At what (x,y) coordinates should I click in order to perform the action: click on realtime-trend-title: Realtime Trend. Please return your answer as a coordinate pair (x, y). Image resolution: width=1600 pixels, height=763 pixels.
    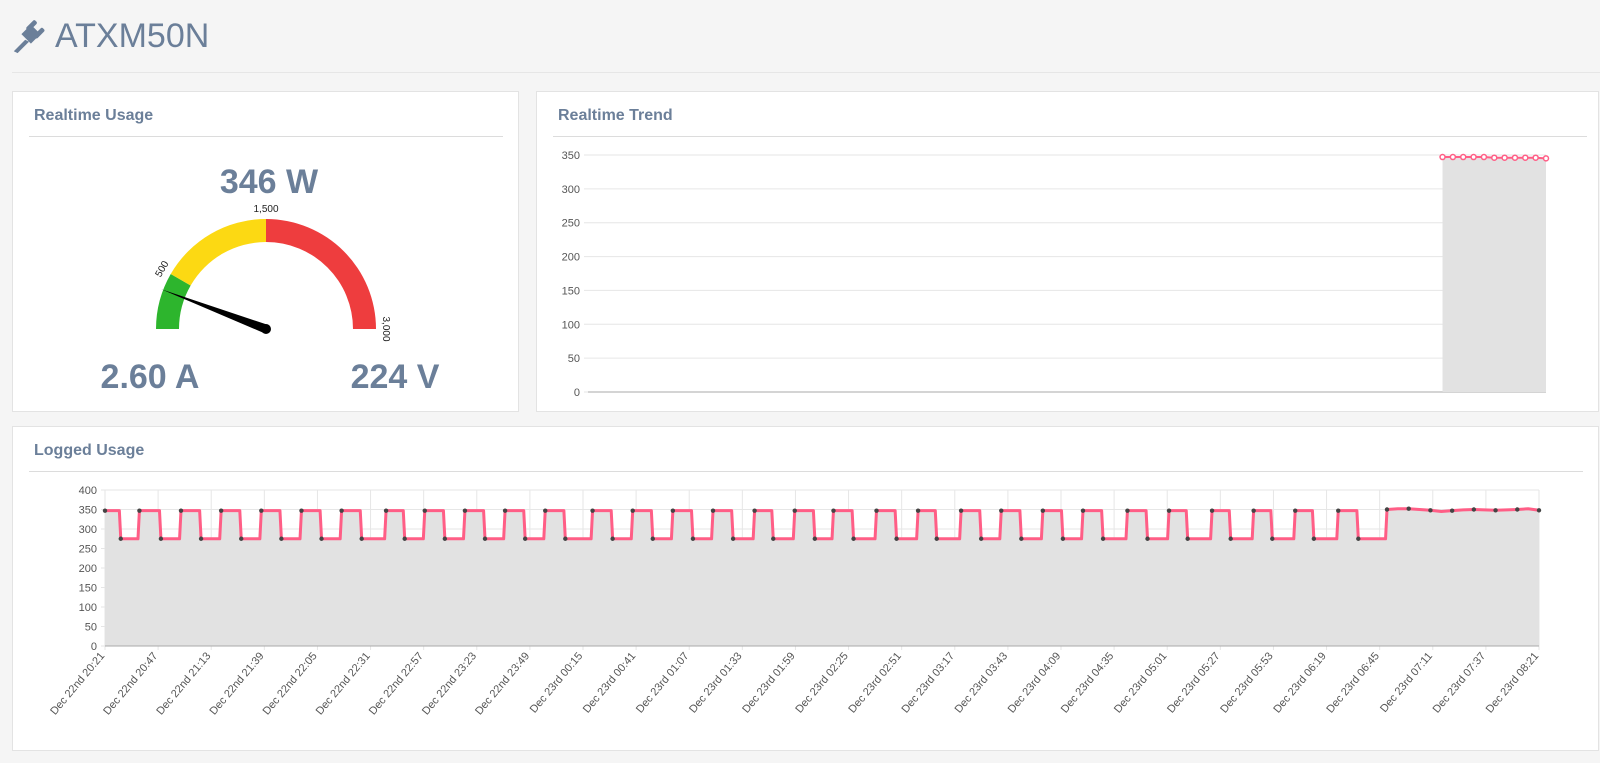
    Looking at the image, I should click on (615, 115).